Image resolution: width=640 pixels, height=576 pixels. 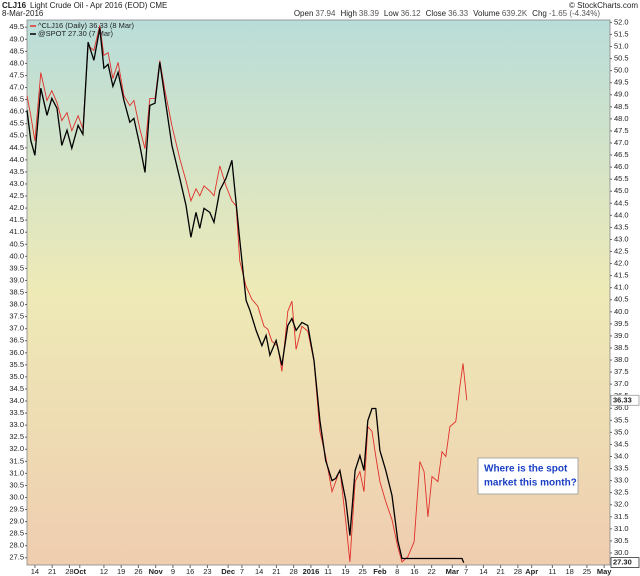 I want to click on last-value-label: 27.30, so click(x=622, y=562).